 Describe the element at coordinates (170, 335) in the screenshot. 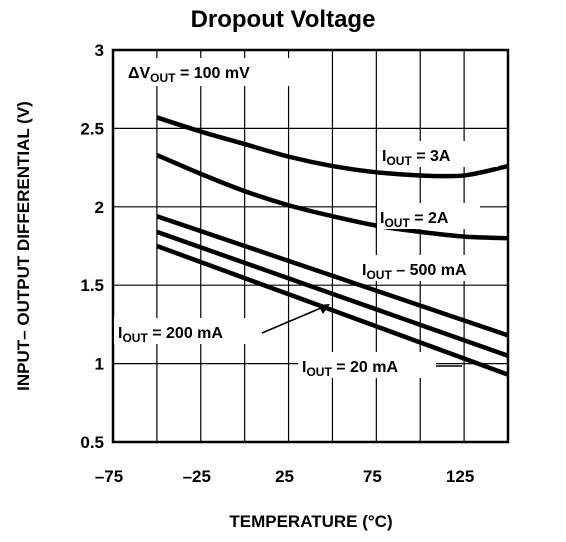

I see `series-label-200ma: IOUT = 200 mA` at that location.